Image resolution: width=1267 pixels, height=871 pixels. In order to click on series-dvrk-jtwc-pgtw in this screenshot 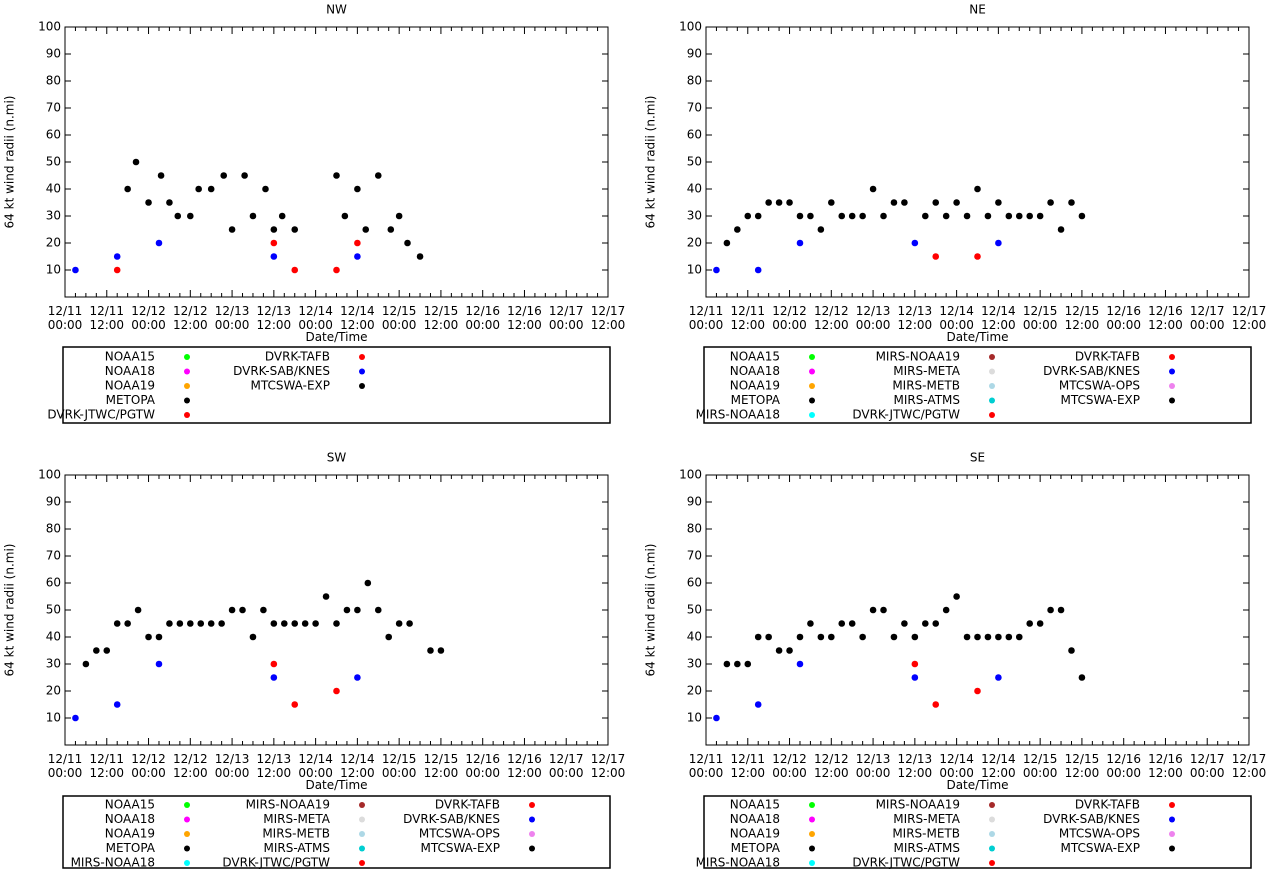, I will do `click(305, 684)`.